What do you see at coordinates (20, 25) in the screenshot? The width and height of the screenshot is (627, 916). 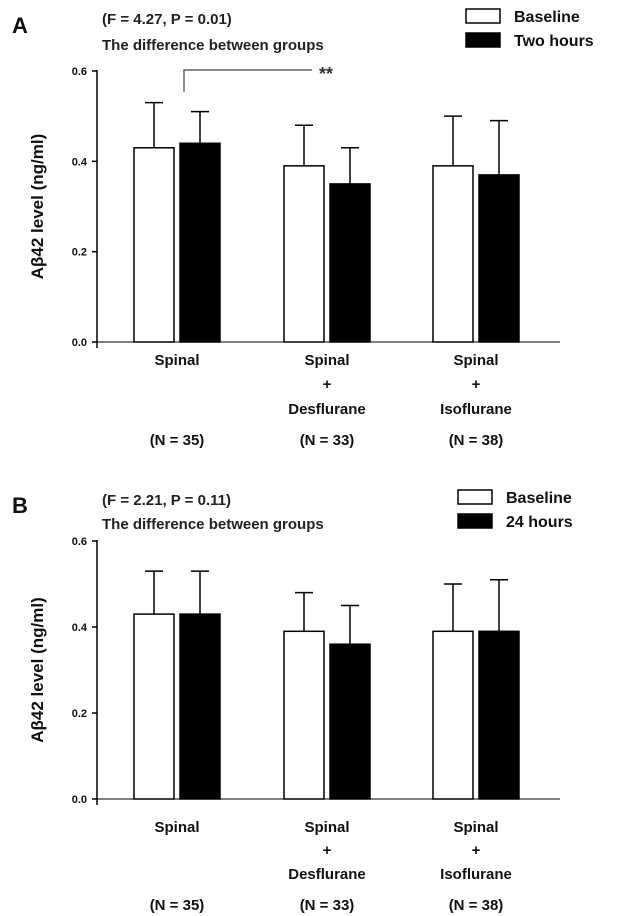 I see `panel-letter: A` at bounding box center [20, 25].